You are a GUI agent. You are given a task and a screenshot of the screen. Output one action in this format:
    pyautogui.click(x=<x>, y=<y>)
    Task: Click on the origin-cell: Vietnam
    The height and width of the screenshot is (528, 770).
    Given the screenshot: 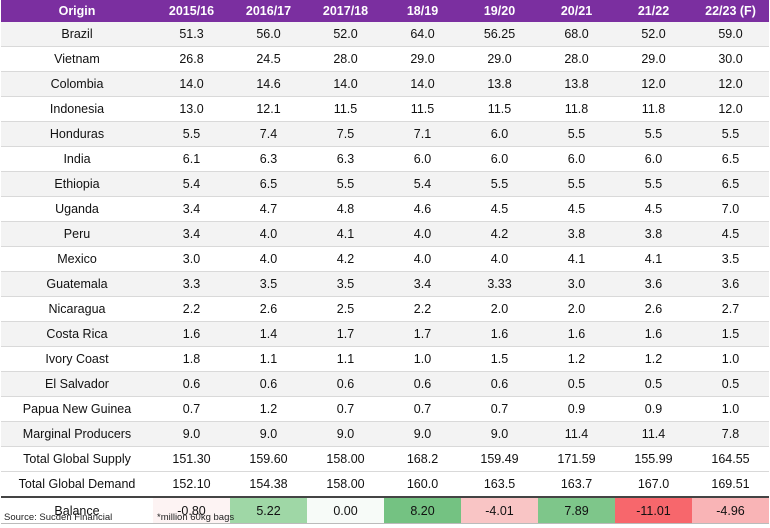 What is the action you would take?
    pyautogui.click(x=77, y=59)
    